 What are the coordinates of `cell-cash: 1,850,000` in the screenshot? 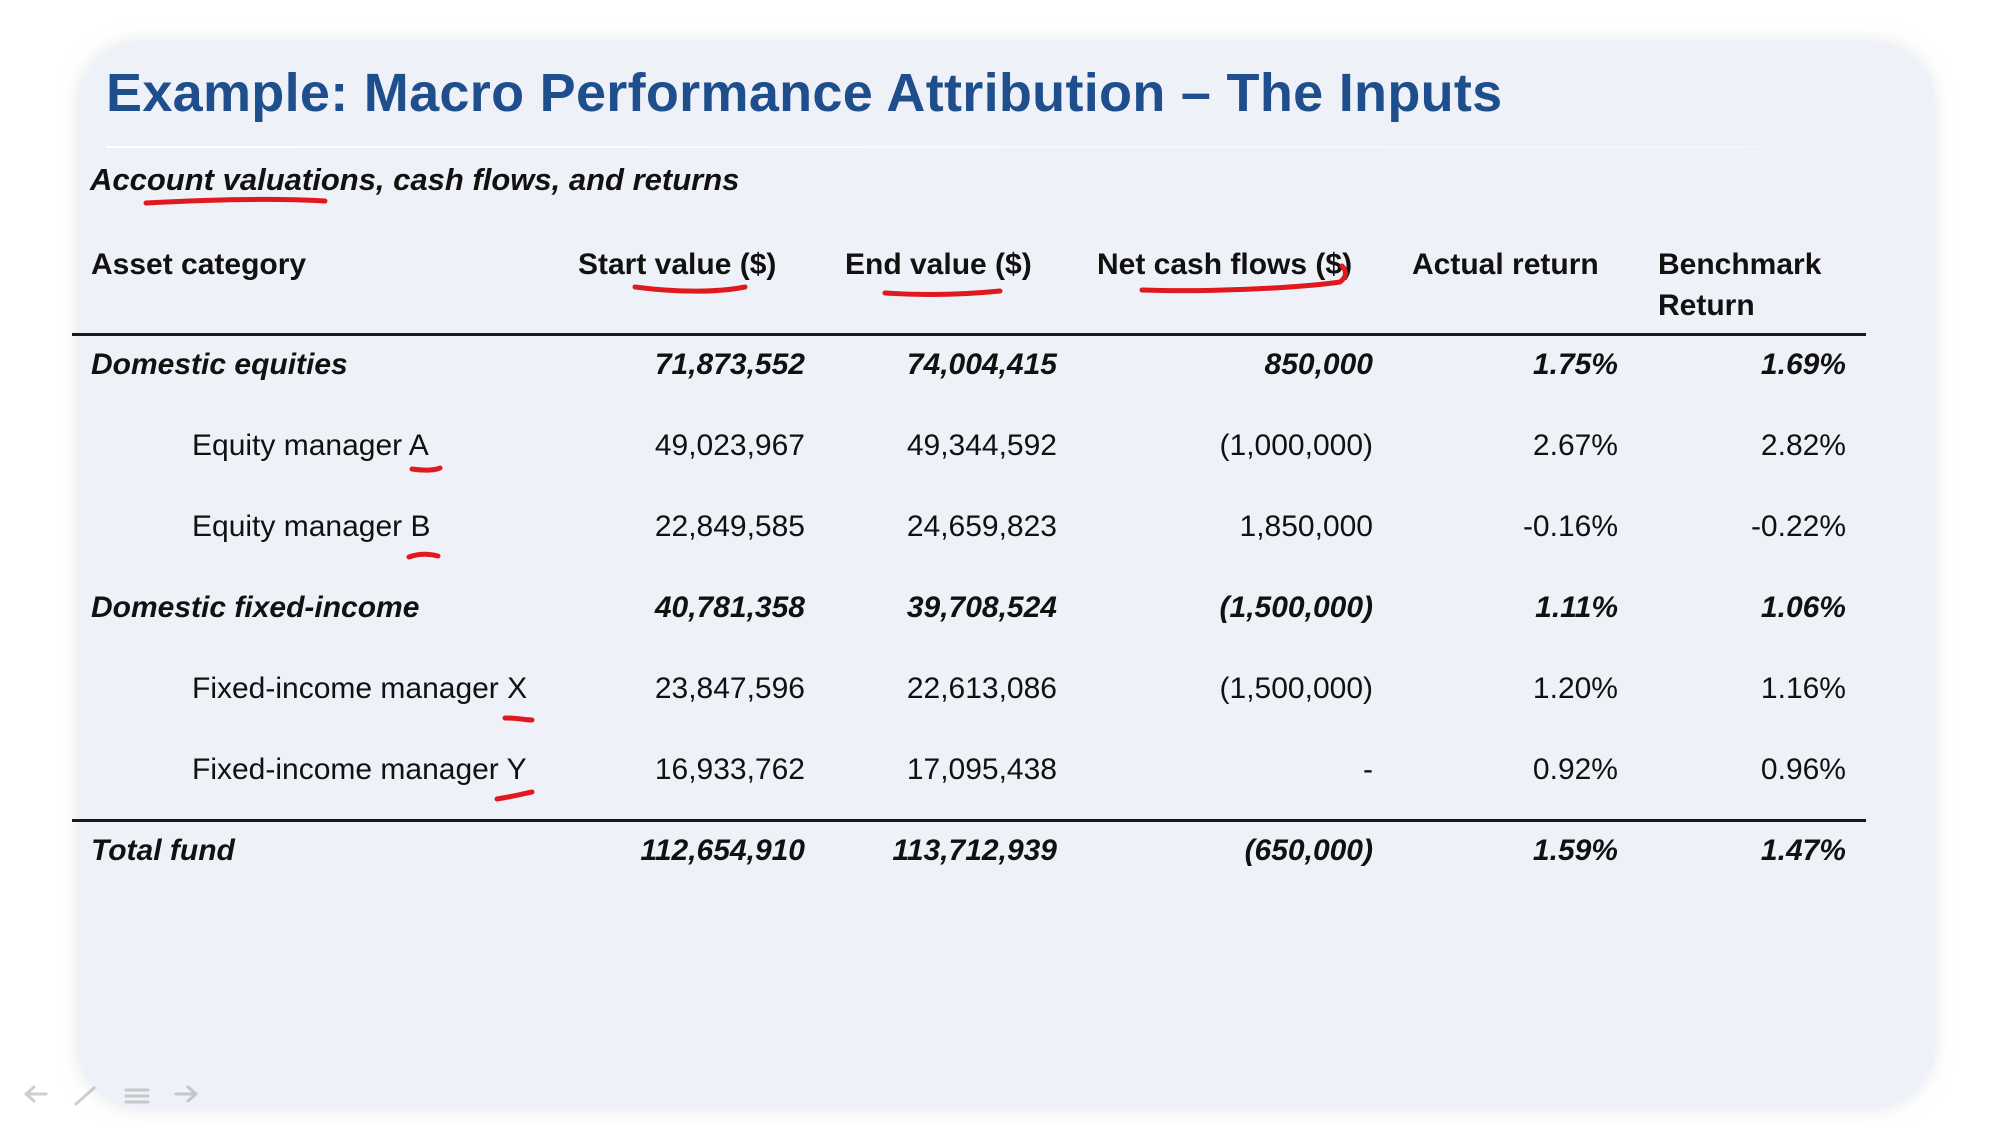 It's located at (1306, 526).